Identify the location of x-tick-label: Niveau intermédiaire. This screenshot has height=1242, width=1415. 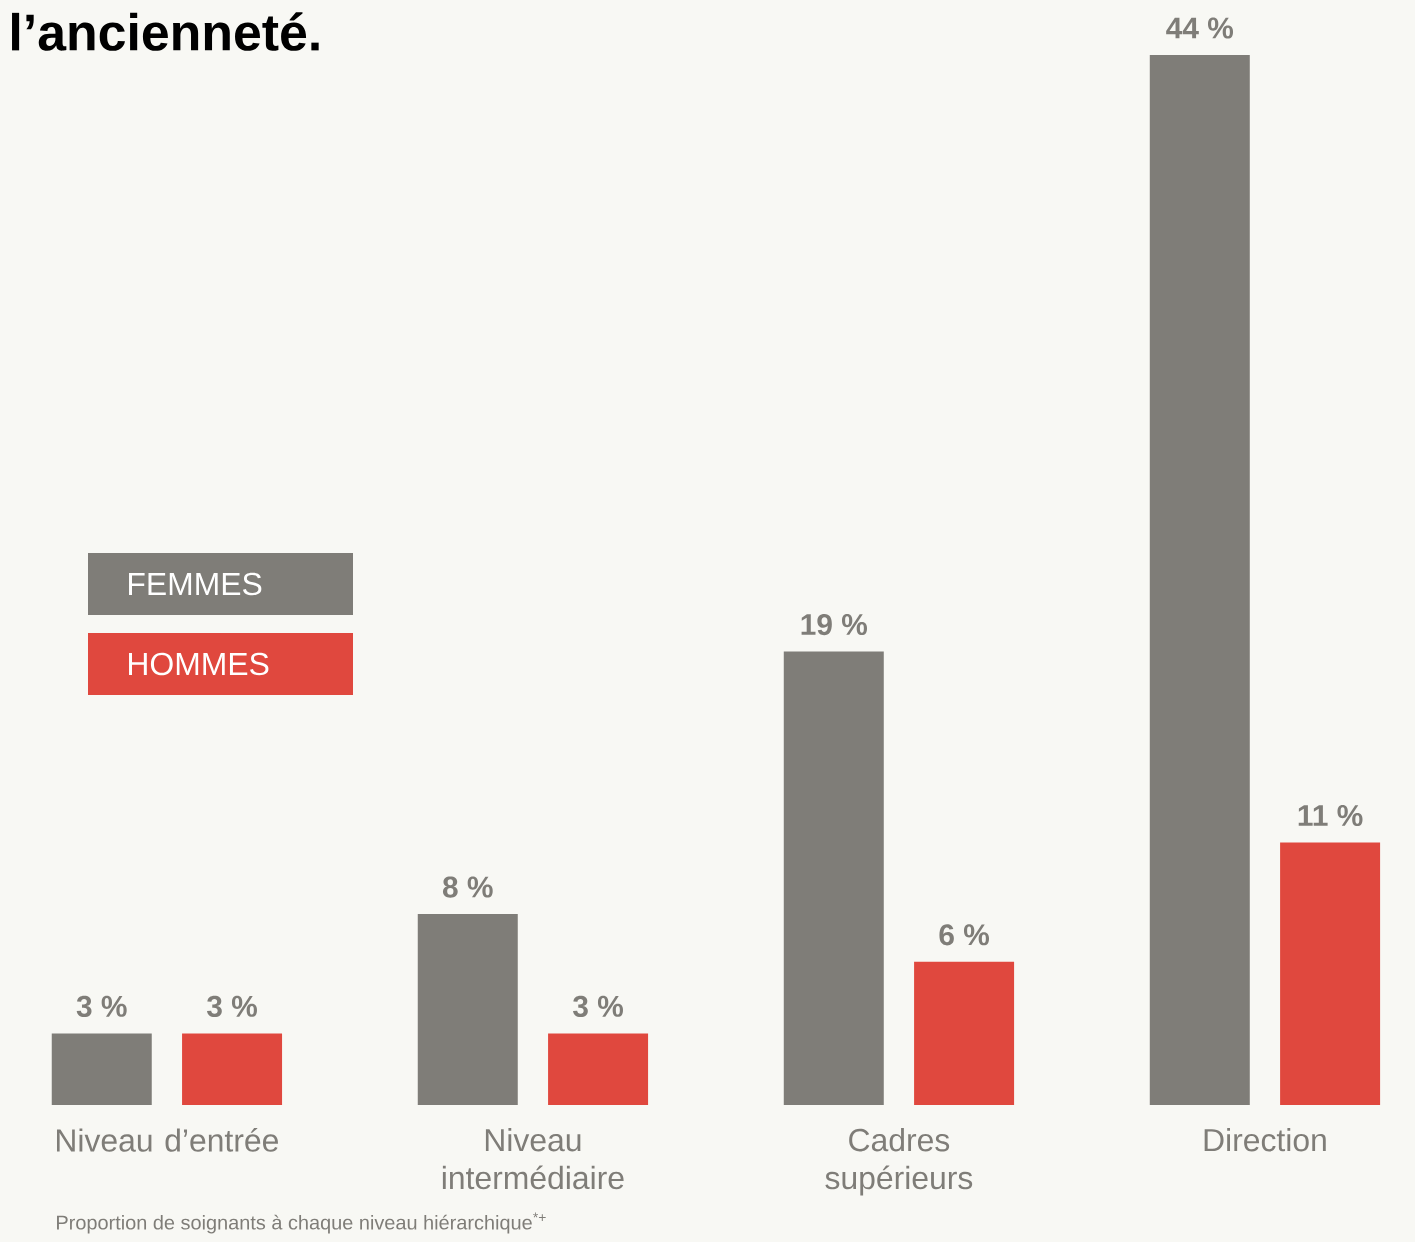
(533, 1159).